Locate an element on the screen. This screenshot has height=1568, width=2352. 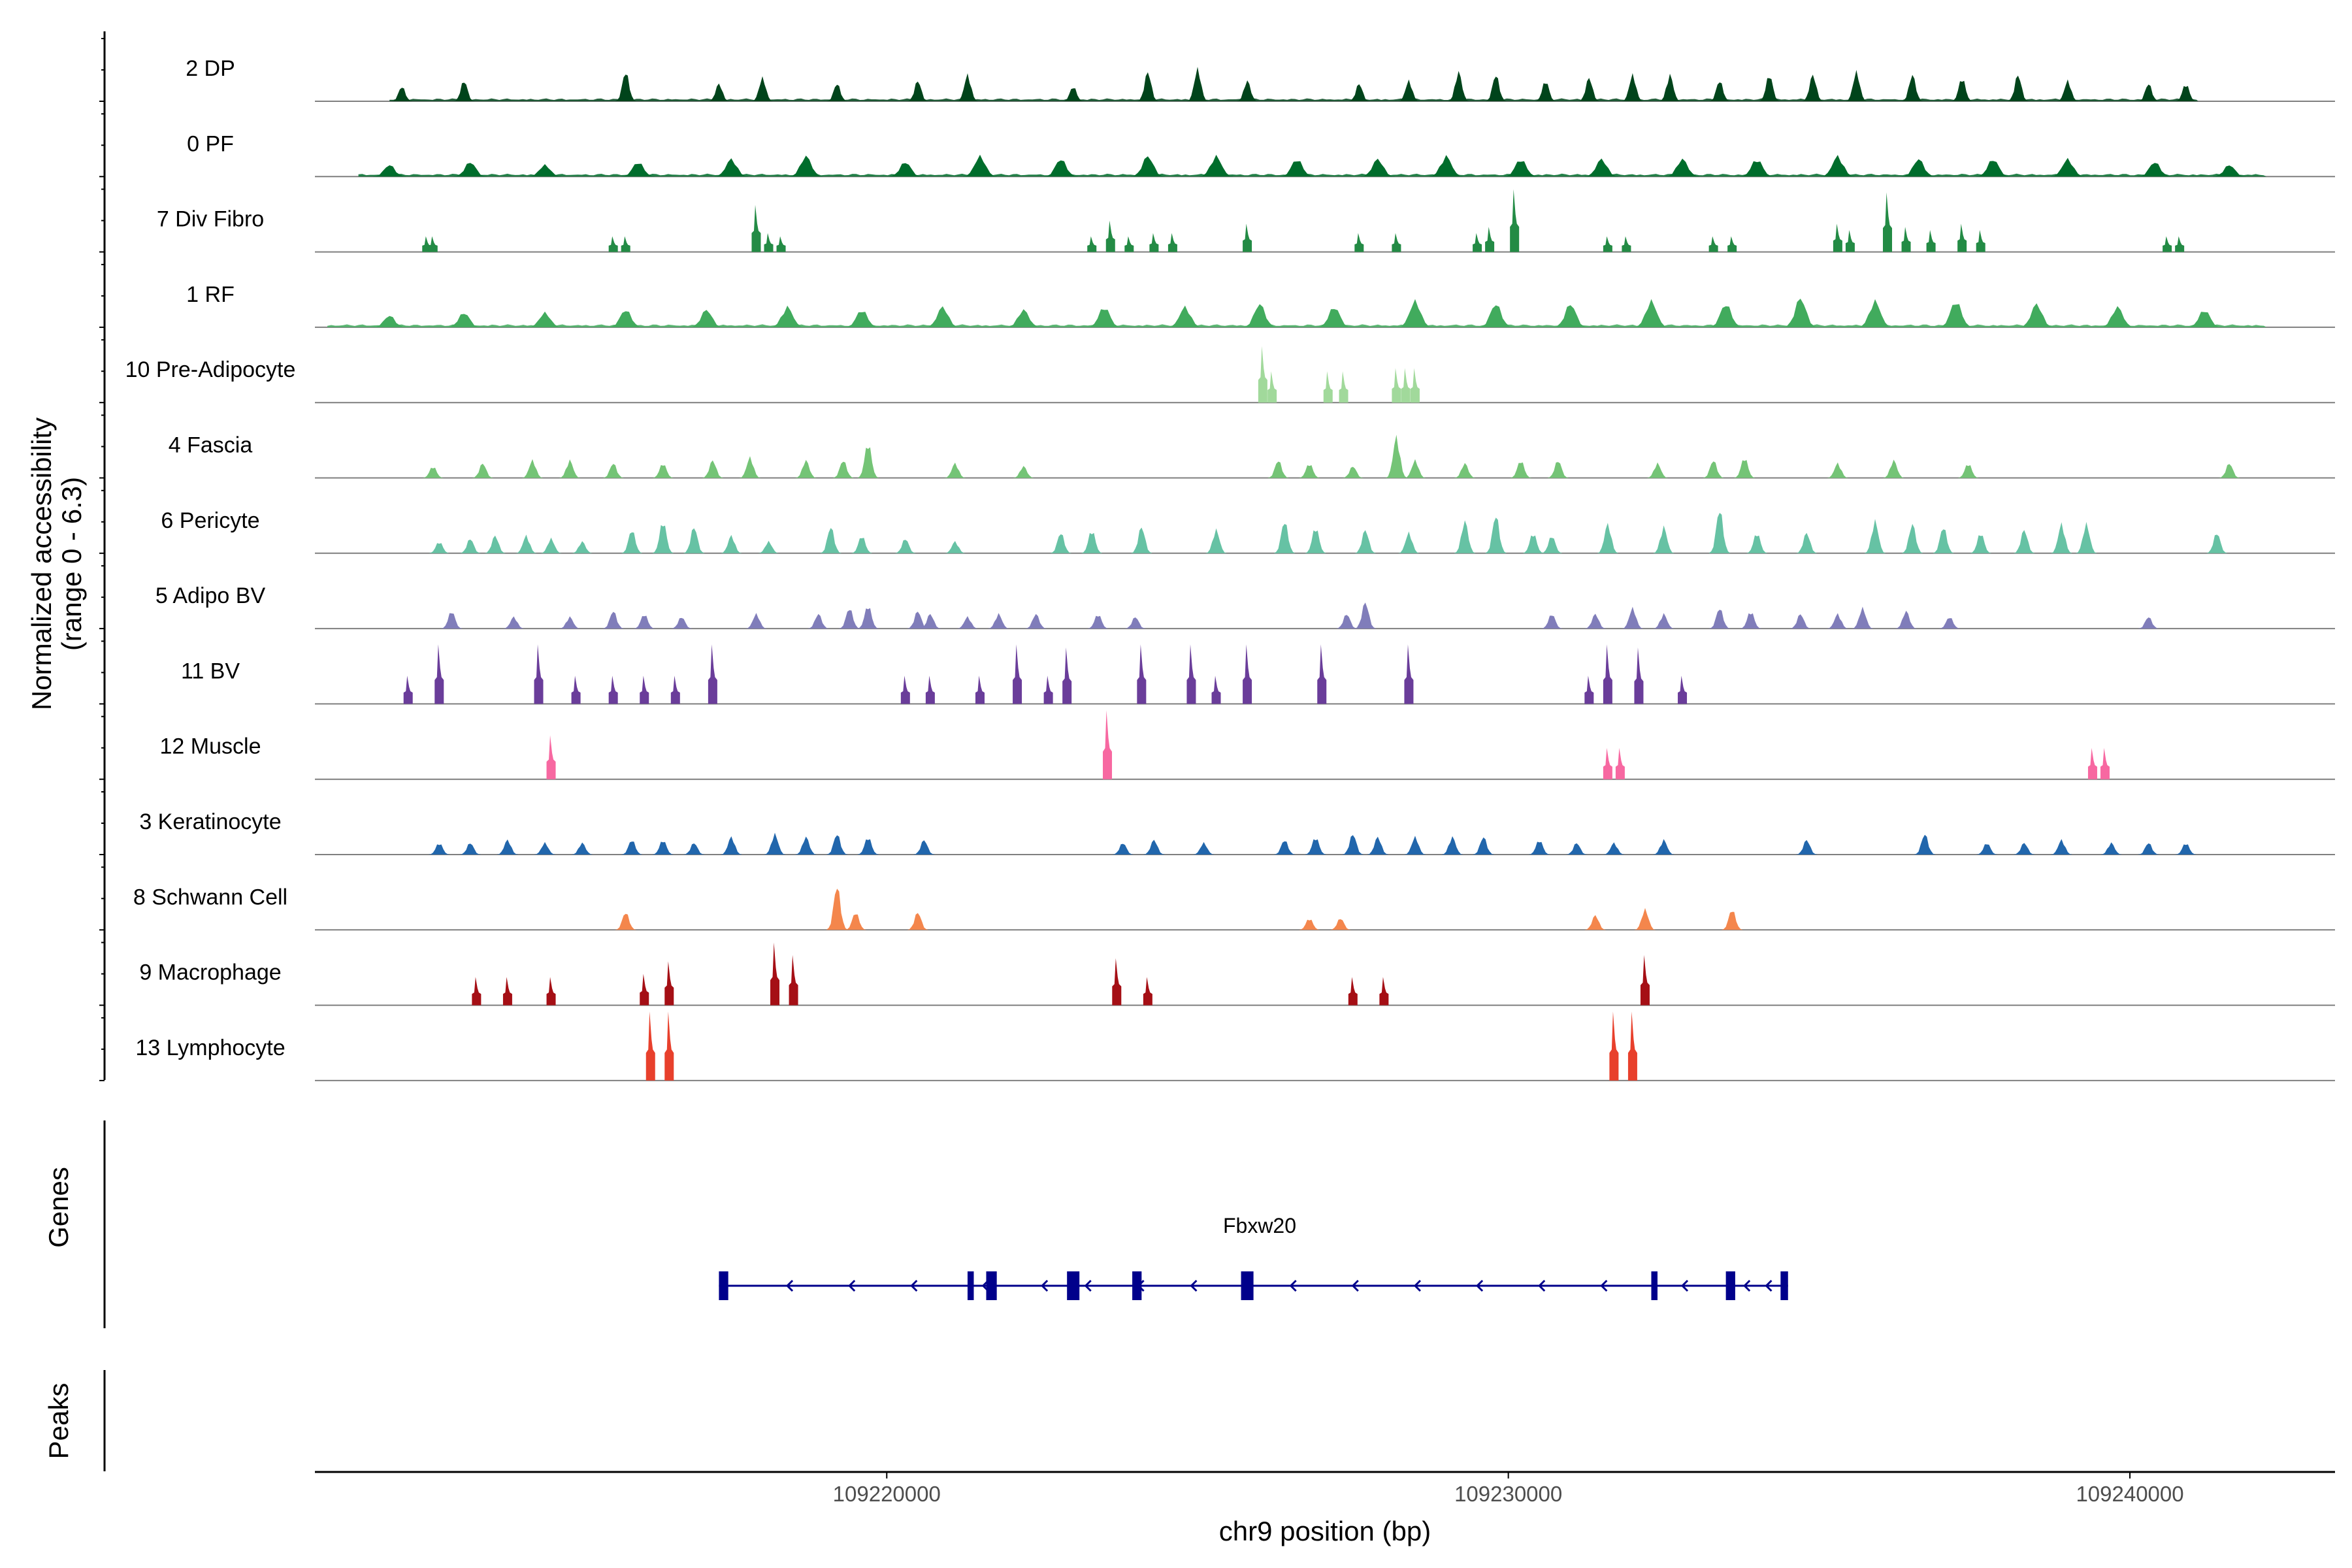
track-label: 8 Schwann Cell is located at coordinates (210, 897).